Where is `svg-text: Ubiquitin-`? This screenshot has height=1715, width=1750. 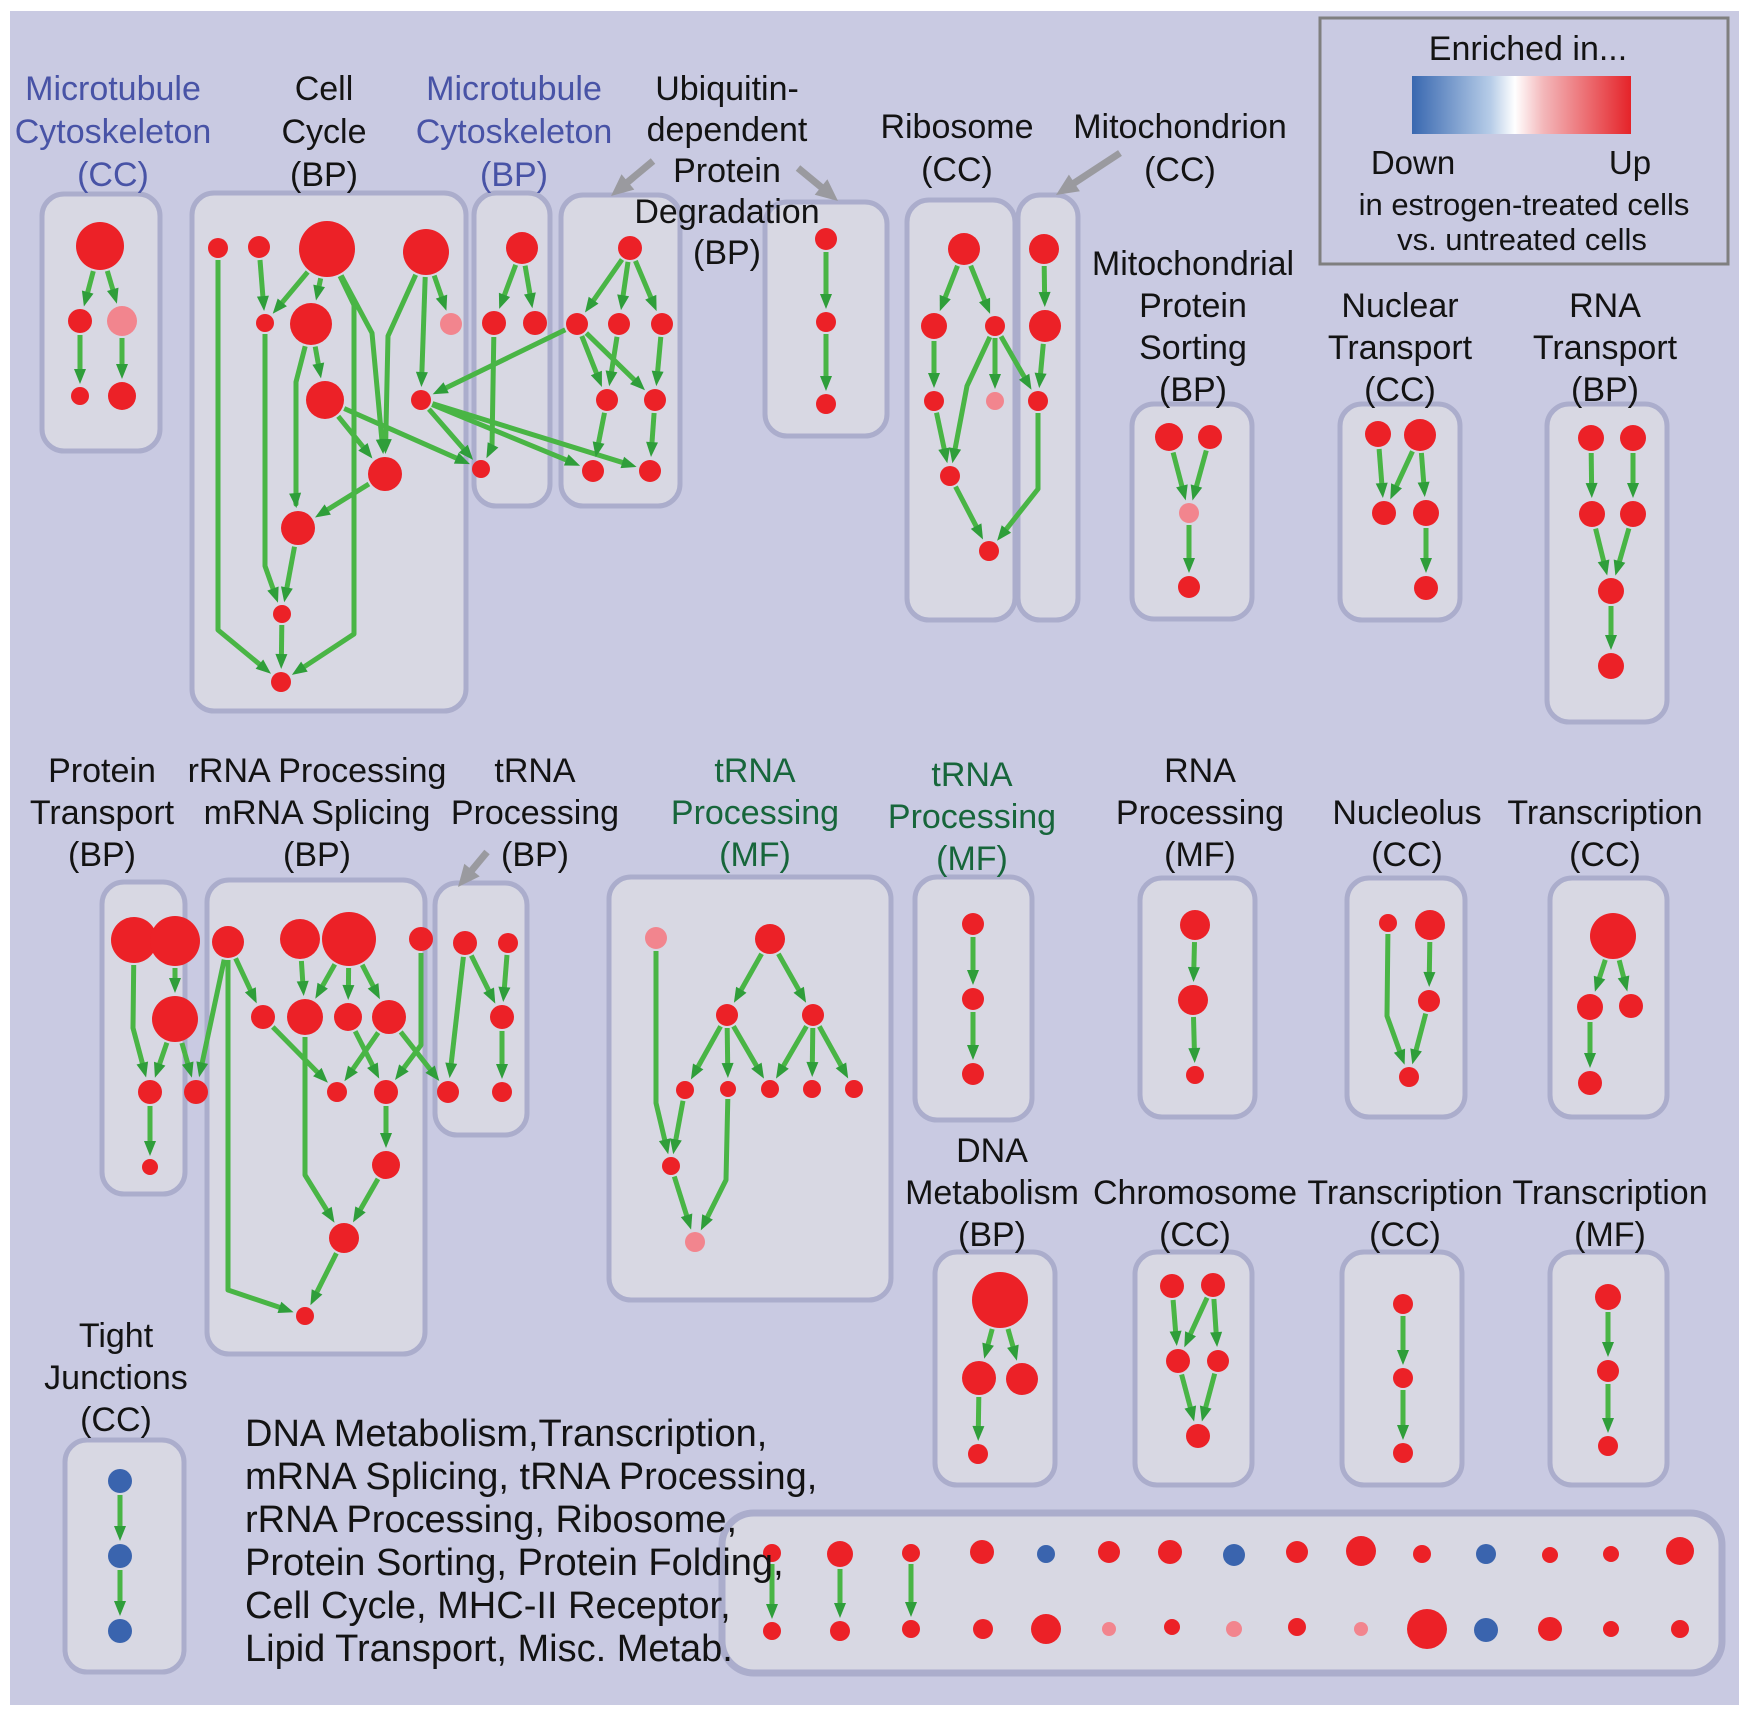 svg-text: Ubiquitin- is located at coordinates (727, 89).